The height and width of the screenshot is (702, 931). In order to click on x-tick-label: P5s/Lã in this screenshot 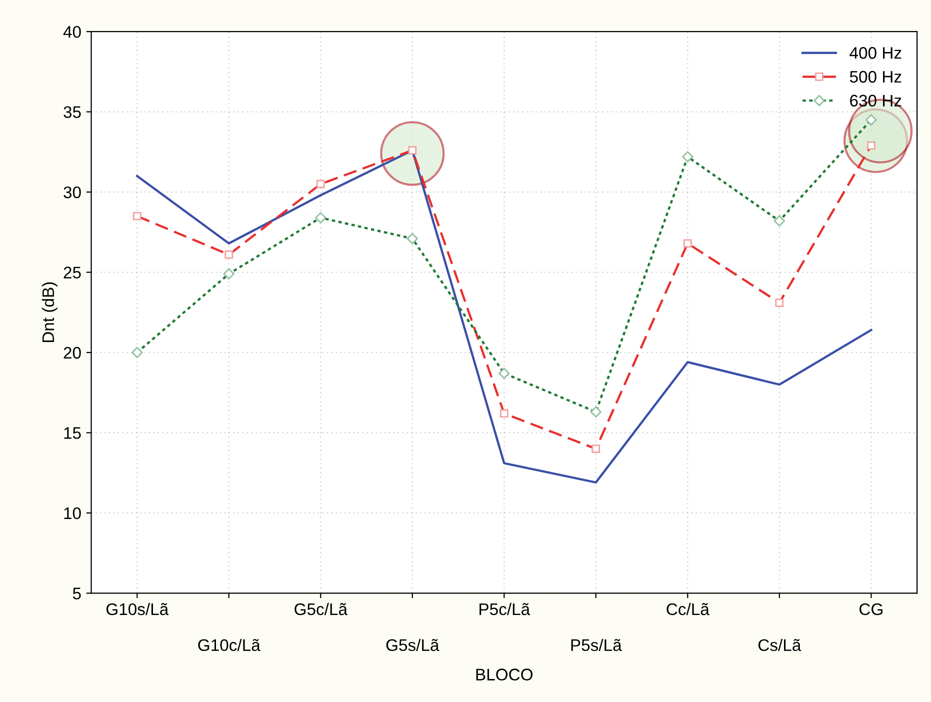, I will do `click(596, 645)`.